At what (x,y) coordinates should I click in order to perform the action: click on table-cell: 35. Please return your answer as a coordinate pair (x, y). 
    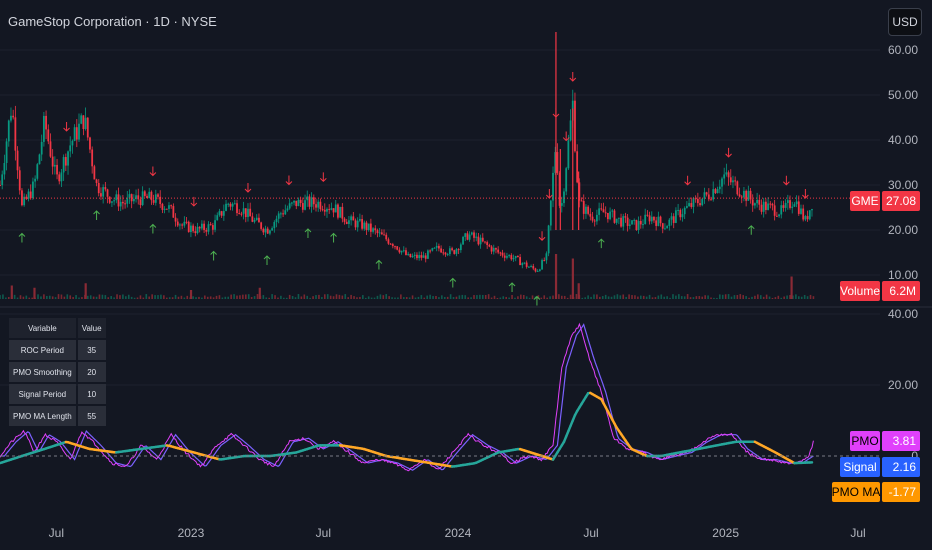
    Looking at the image, I should click on (91, 350).